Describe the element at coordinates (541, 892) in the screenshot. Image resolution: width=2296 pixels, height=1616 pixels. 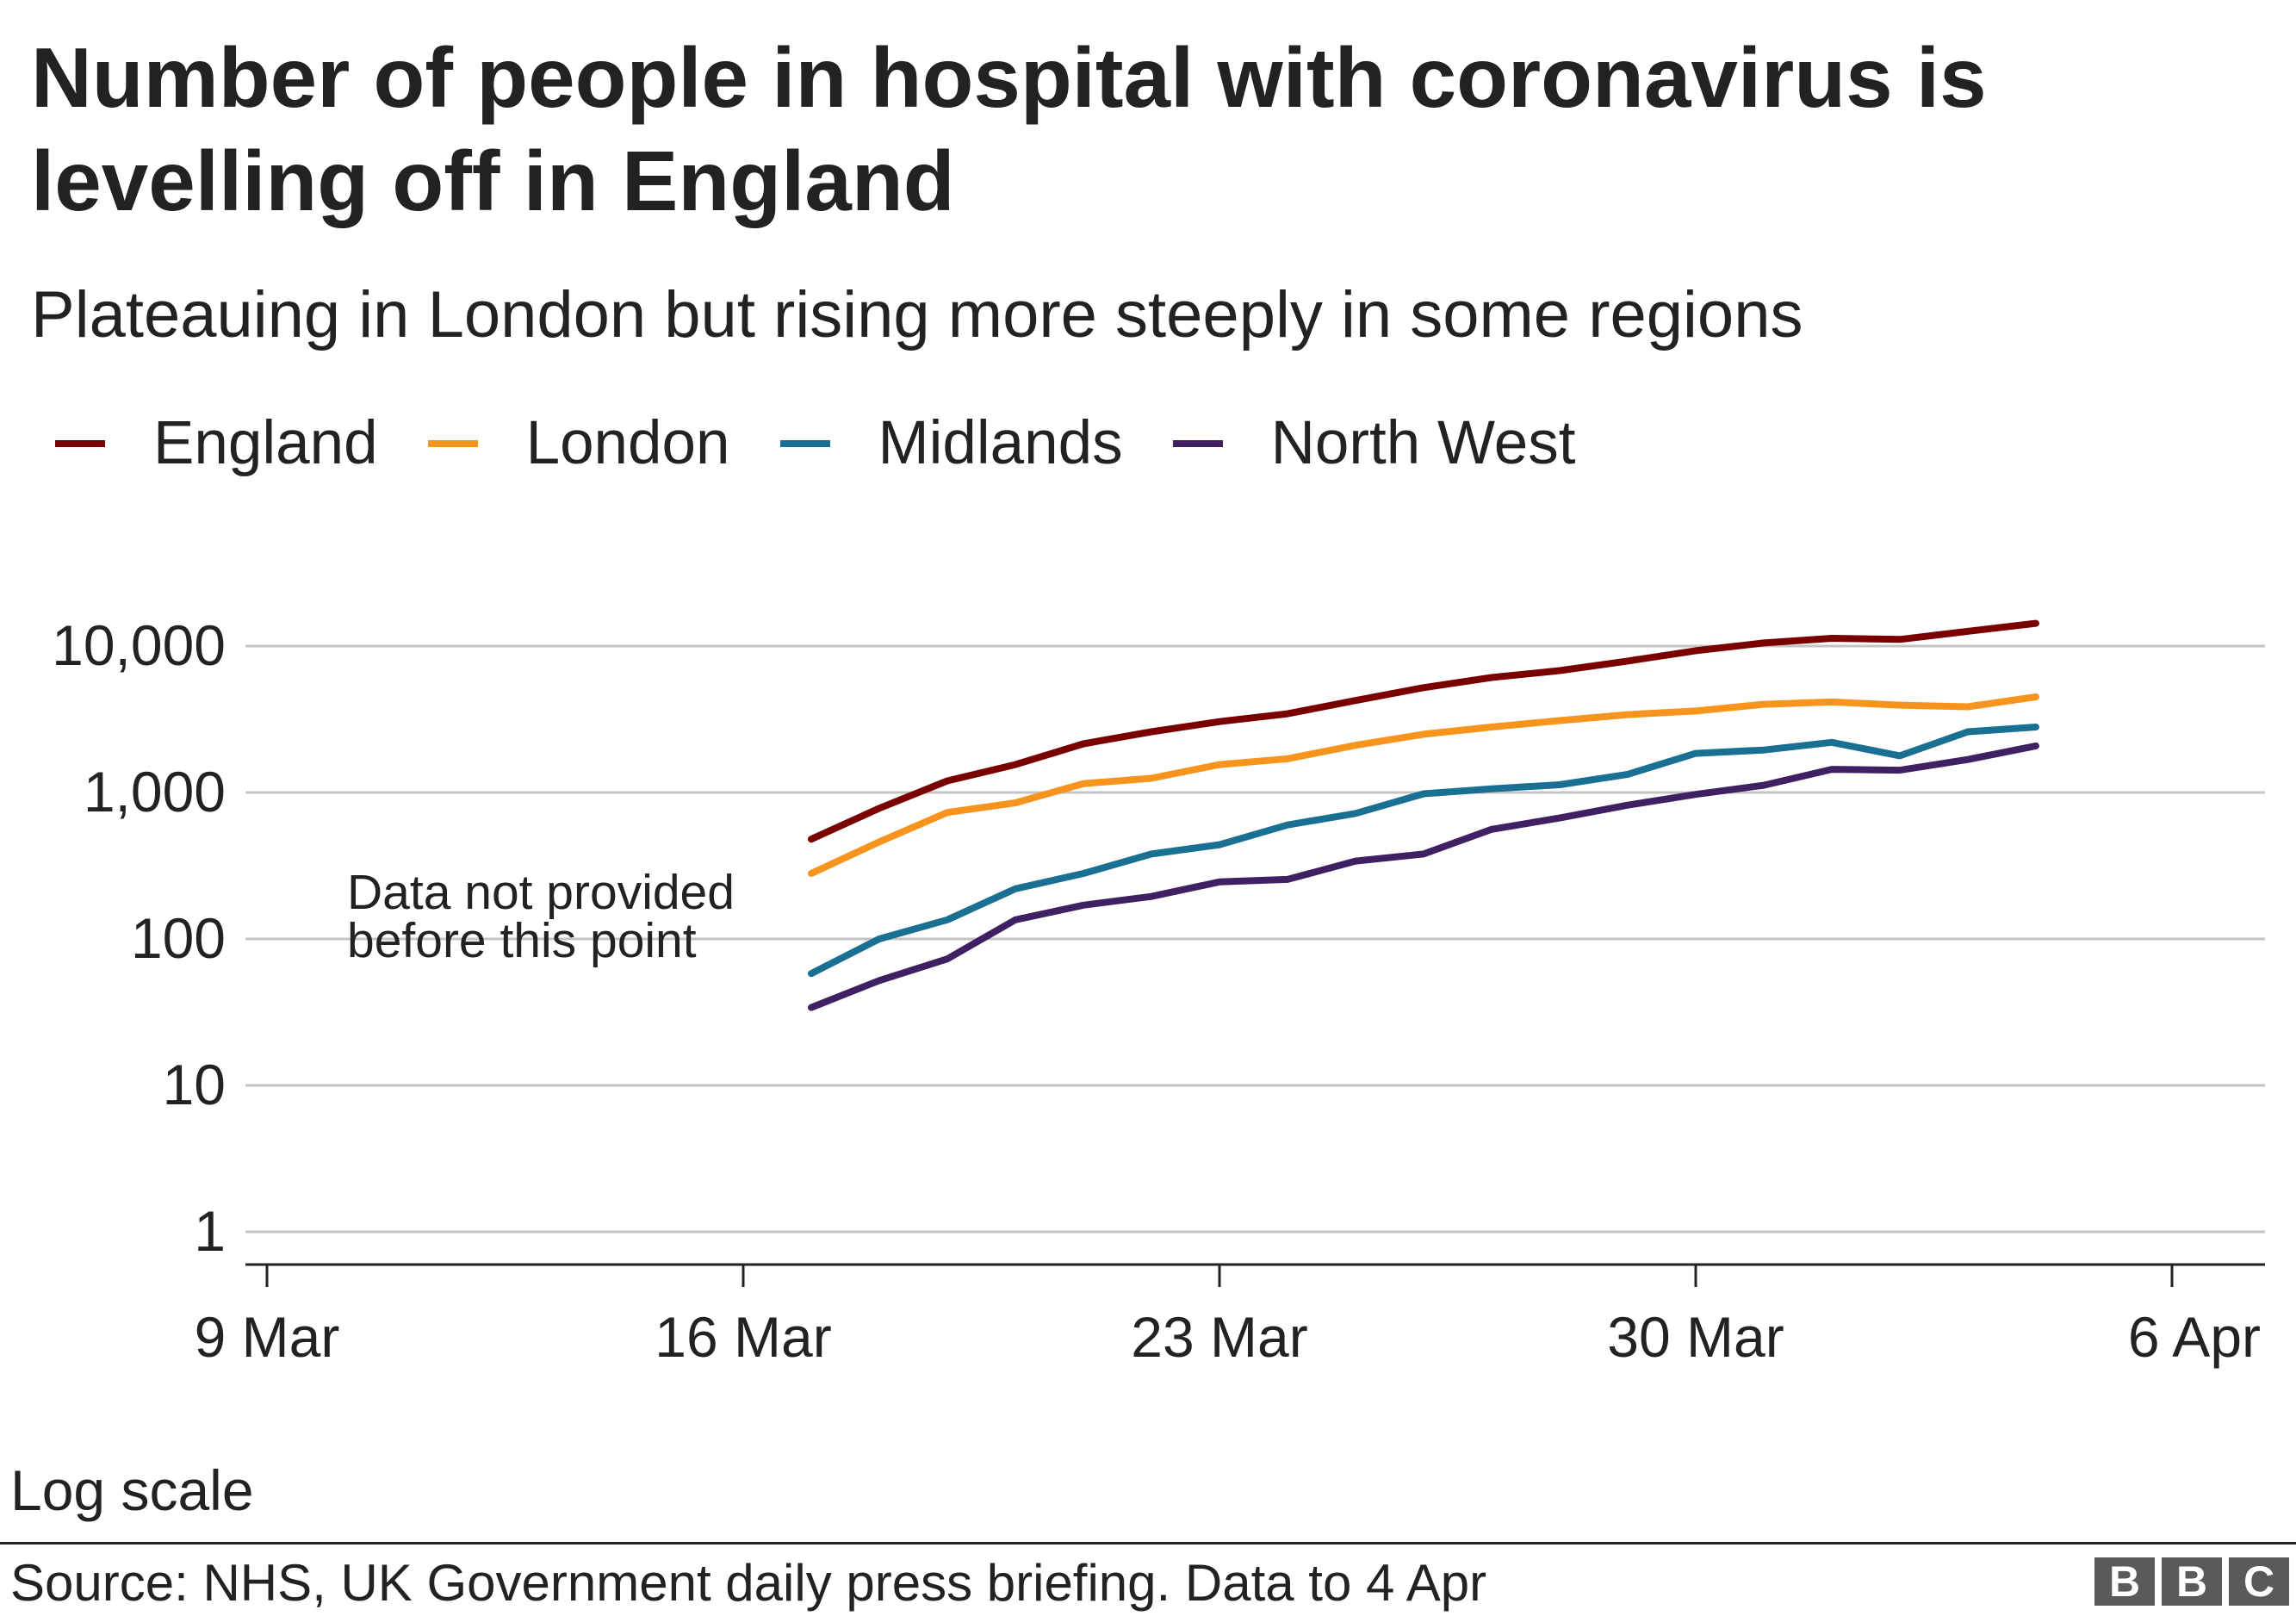
I see `annotation-line: Data not provided` at that location.